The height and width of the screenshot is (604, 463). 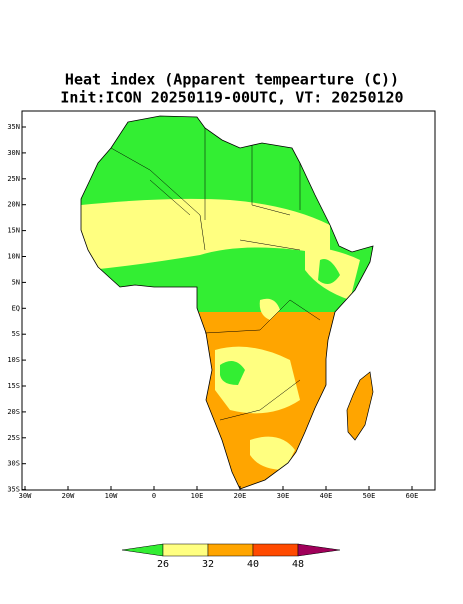 I want to click on lon-label: 20W, so click(x=68, y=496).